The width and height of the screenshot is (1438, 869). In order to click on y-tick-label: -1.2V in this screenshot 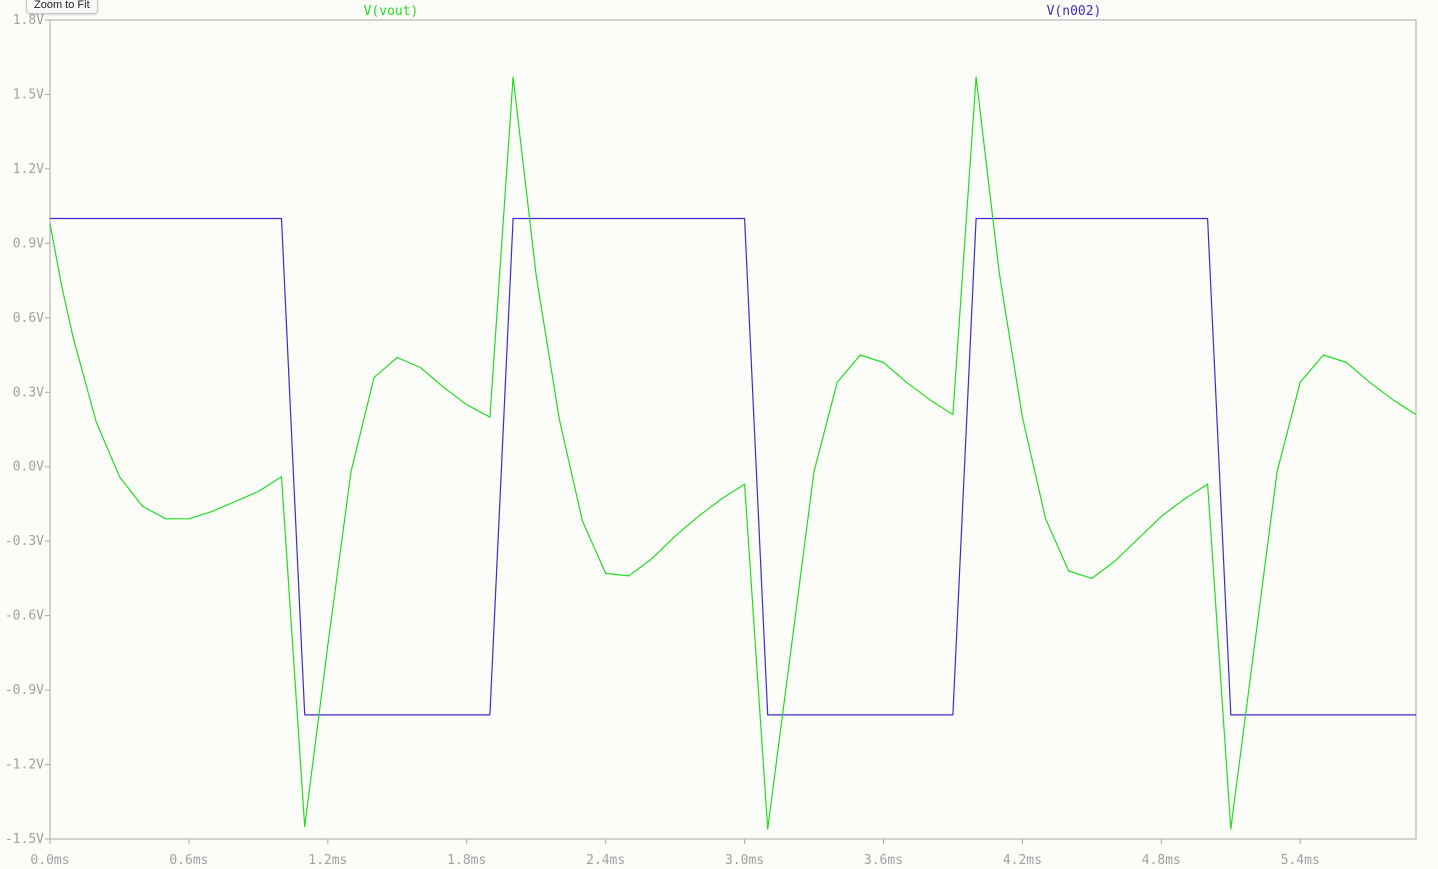, I will do `click(24, 765)`.